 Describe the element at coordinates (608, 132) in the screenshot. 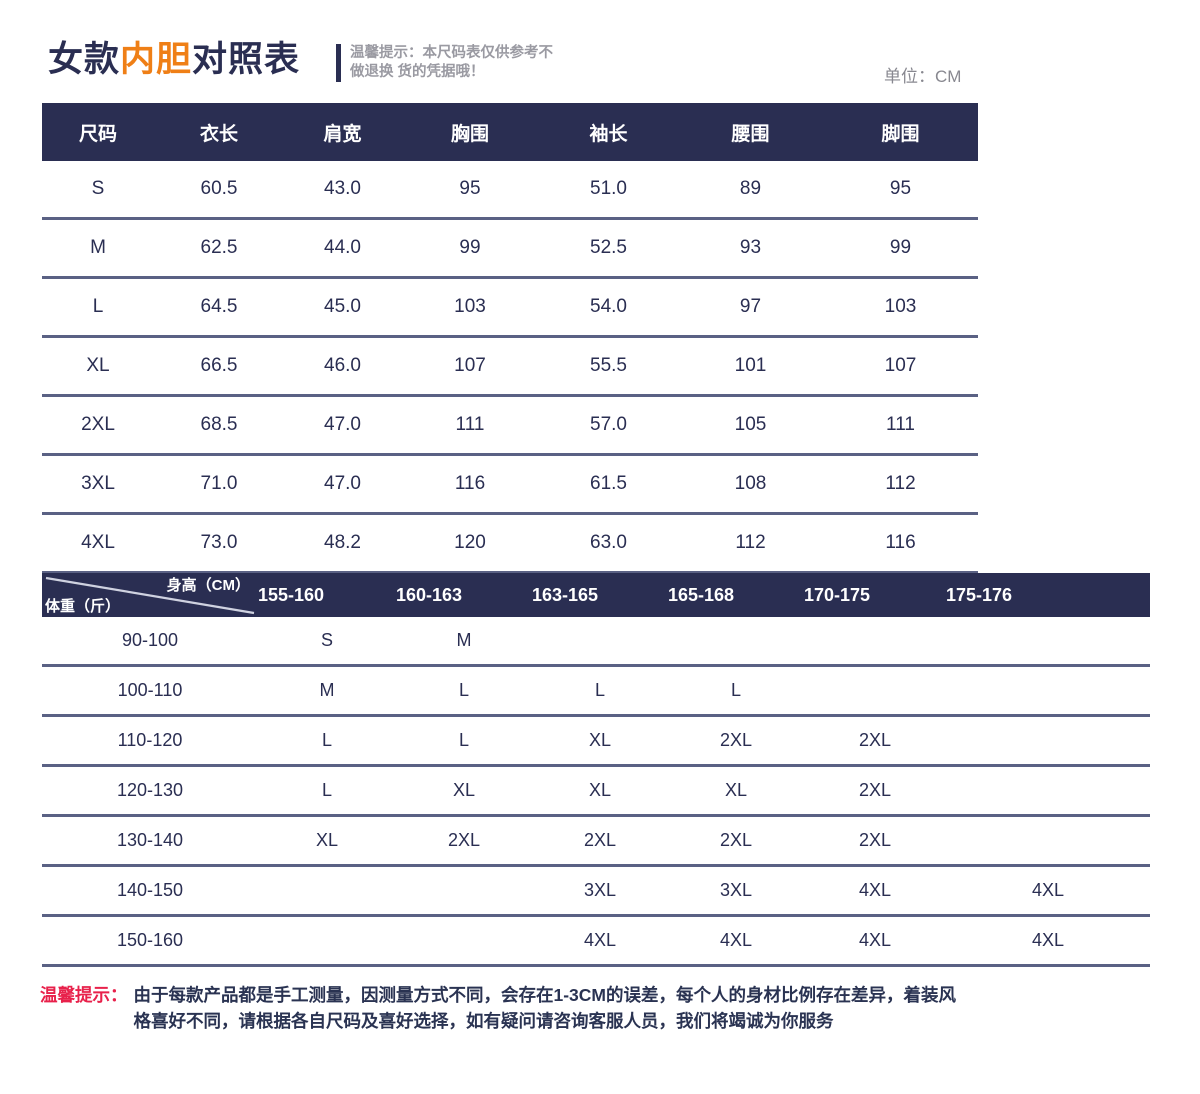

I see `col-header-sleeve: 袖长` at that location.